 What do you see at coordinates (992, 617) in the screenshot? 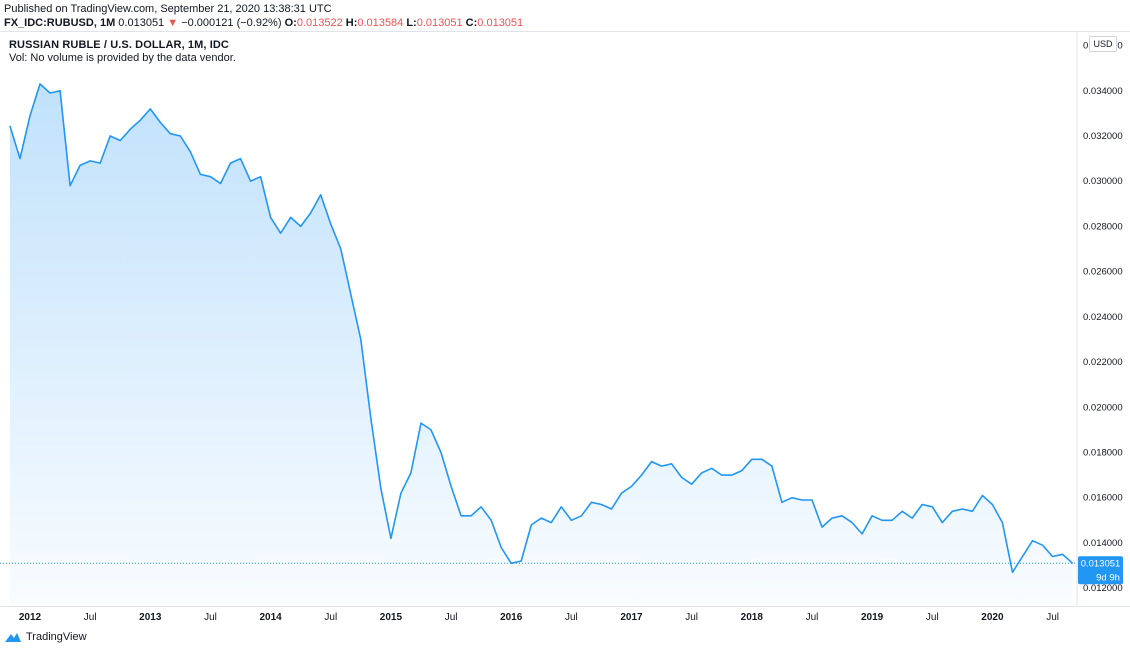
I see `x-tick-label: 2020` at bounding box center [992, 617].